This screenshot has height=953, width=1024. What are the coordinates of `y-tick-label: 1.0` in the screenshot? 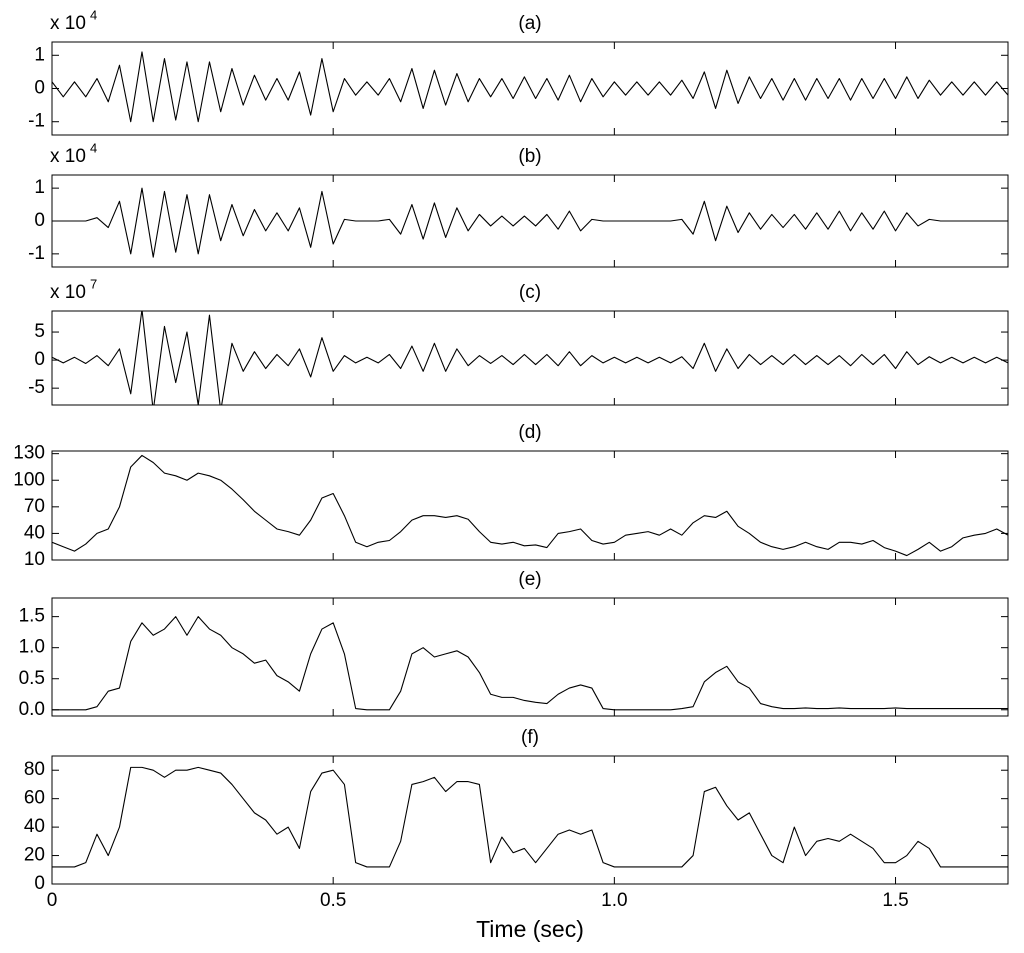 It's located at (32, 647).